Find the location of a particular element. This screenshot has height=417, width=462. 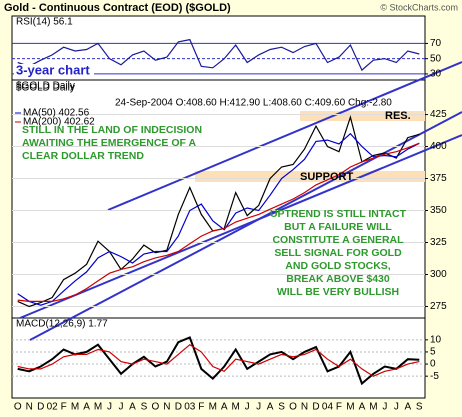

res-label: RES. is located at coordinates (398, 116).